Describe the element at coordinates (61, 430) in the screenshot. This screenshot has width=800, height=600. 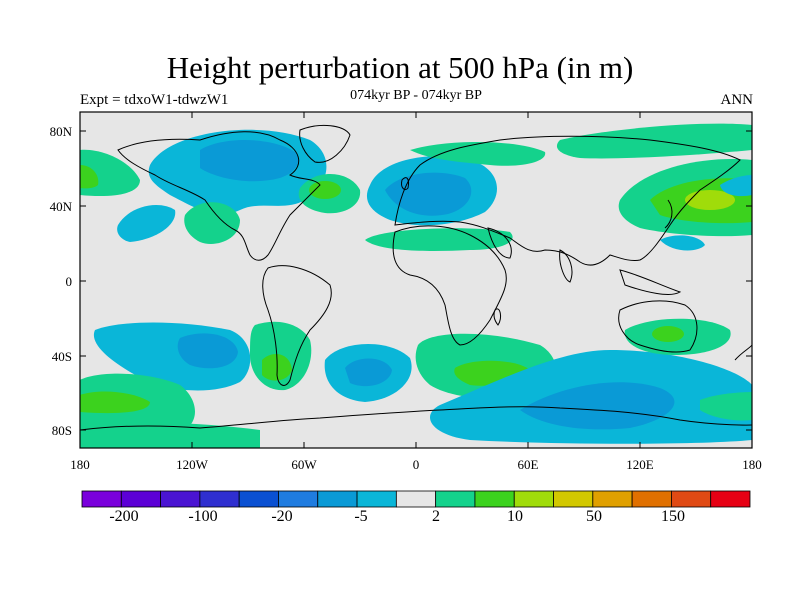
I see `lat-tick-label: 80S` at that location.